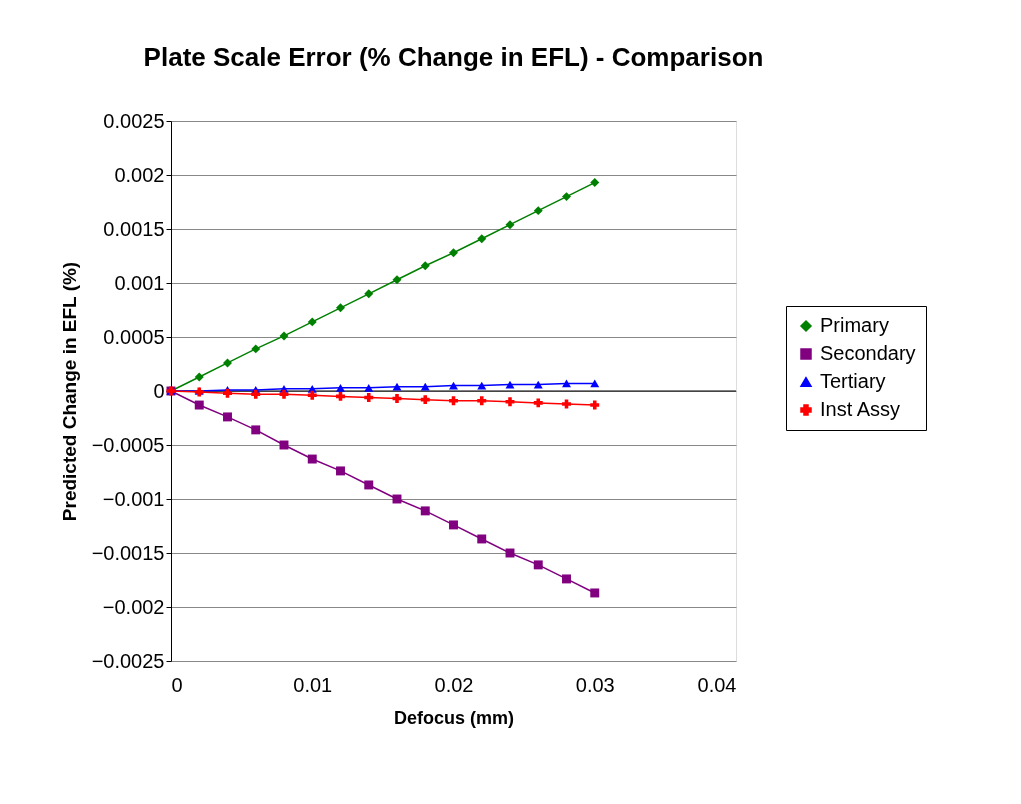 This screenshot has height=804, width=1021. Describe the element at coordinates (454, 684) in the screenshot. I see `x-tick-label: 0.02` at that location.